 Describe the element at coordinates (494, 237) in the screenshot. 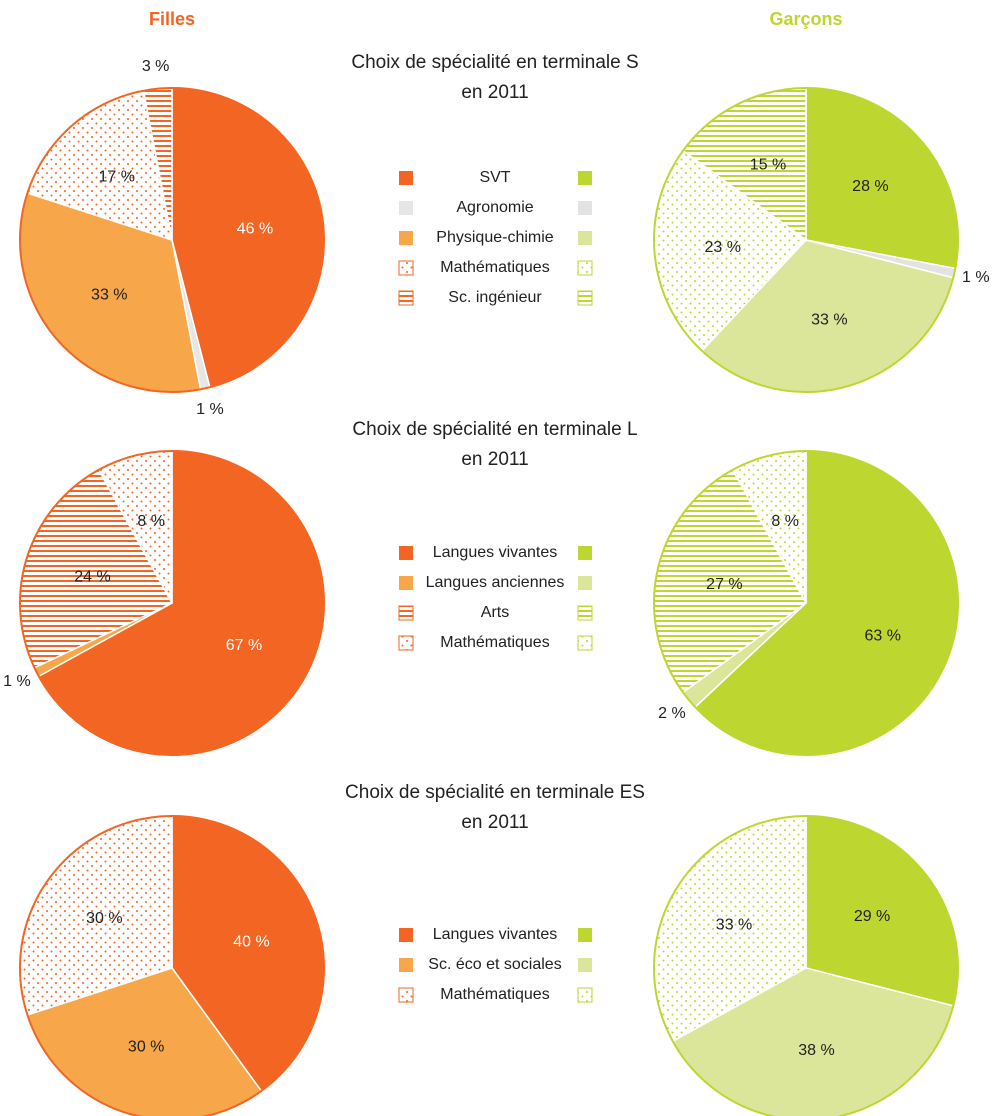

I see `legend-label: Physique-chimie` at that location.